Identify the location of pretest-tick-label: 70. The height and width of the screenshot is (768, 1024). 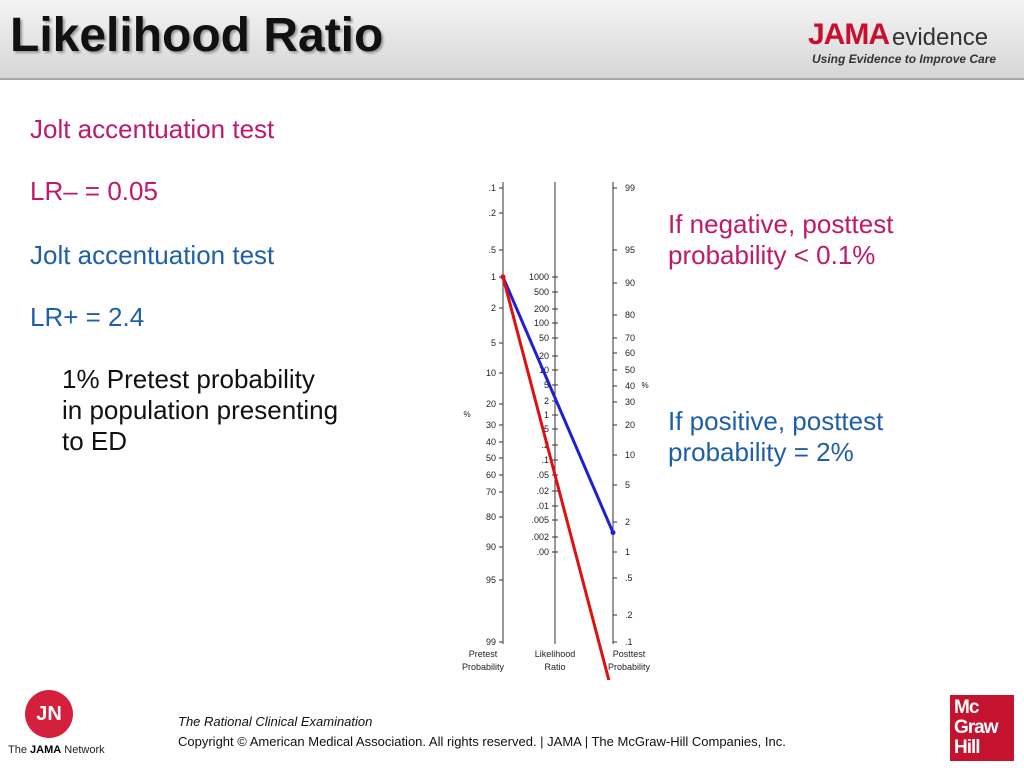
(491, 492).